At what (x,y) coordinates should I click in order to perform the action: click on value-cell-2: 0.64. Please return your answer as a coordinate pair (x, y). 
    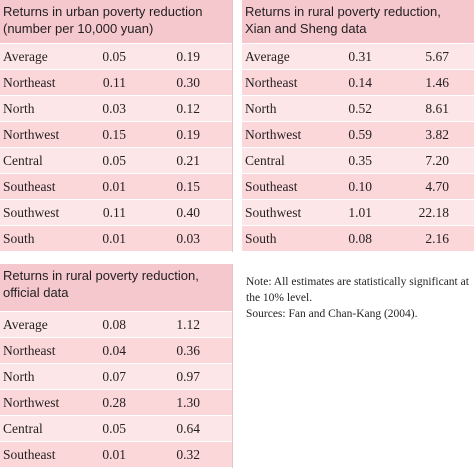
    Looking at the image, I should click on (188, 428).